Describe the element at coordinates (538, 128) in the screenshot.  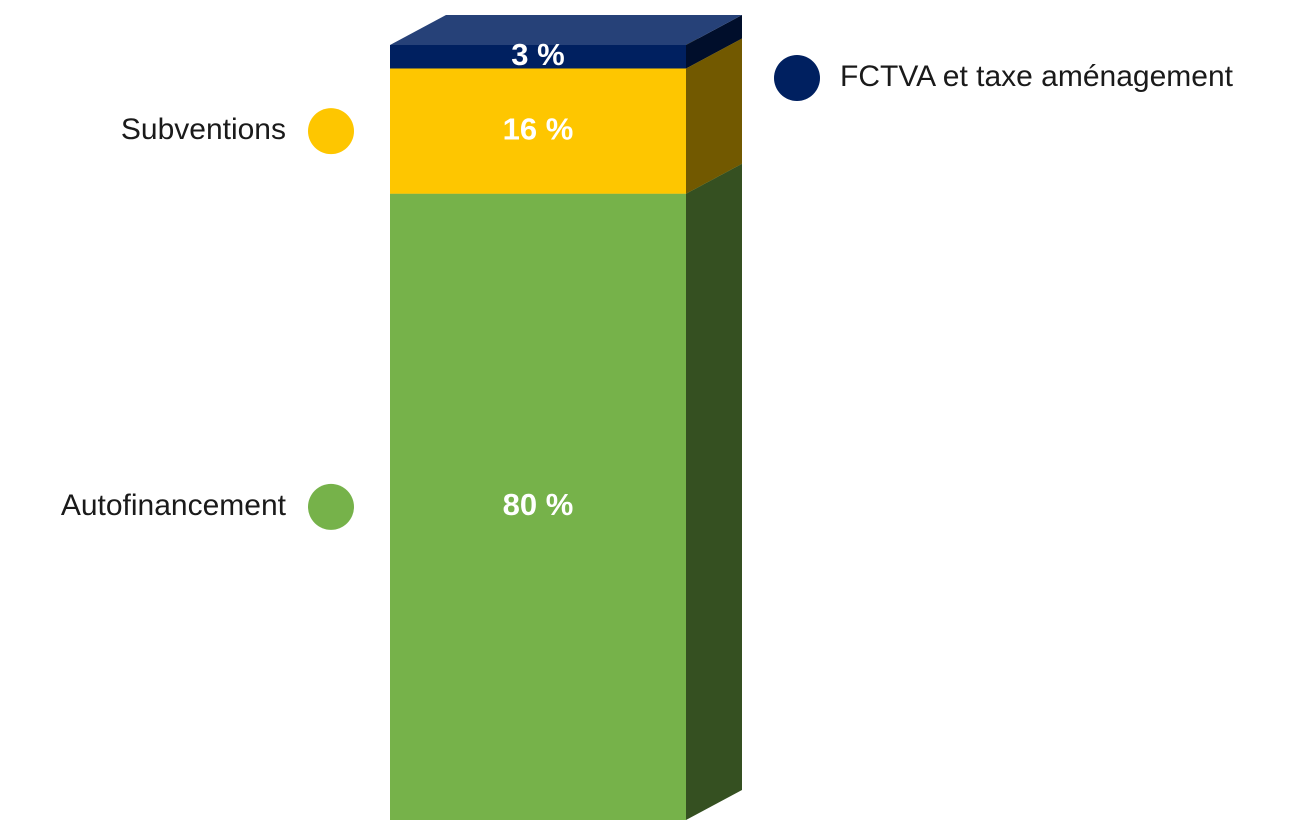
I see `value-label: 16 %` at that location.